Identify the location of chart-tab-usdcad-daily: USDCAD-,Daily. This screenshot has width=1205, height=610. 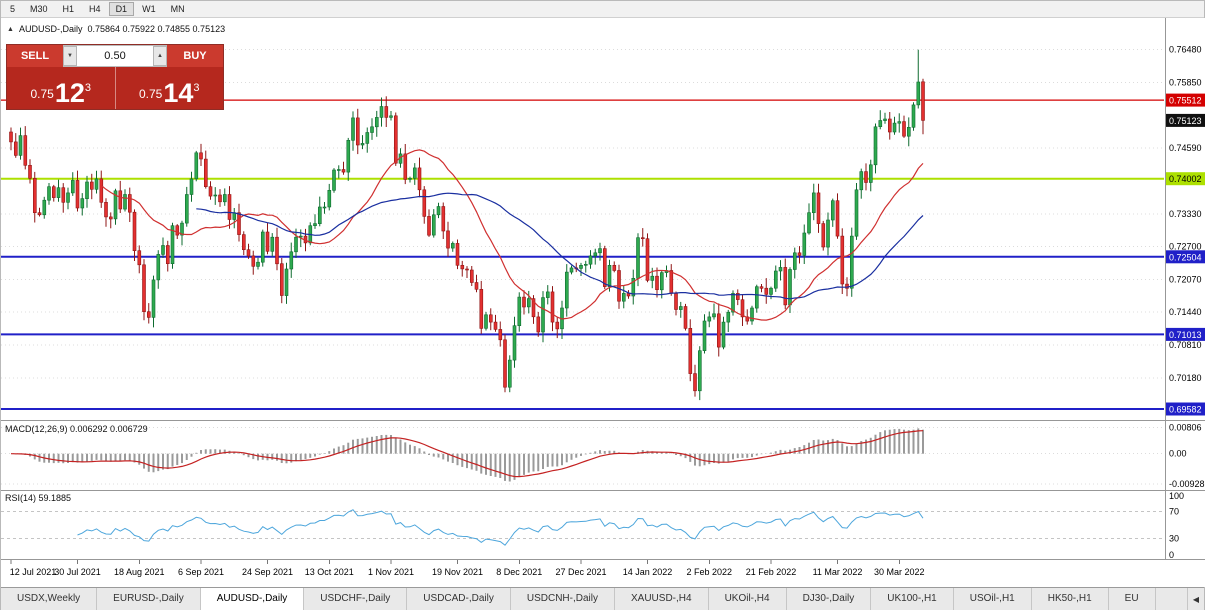
(459, 599).